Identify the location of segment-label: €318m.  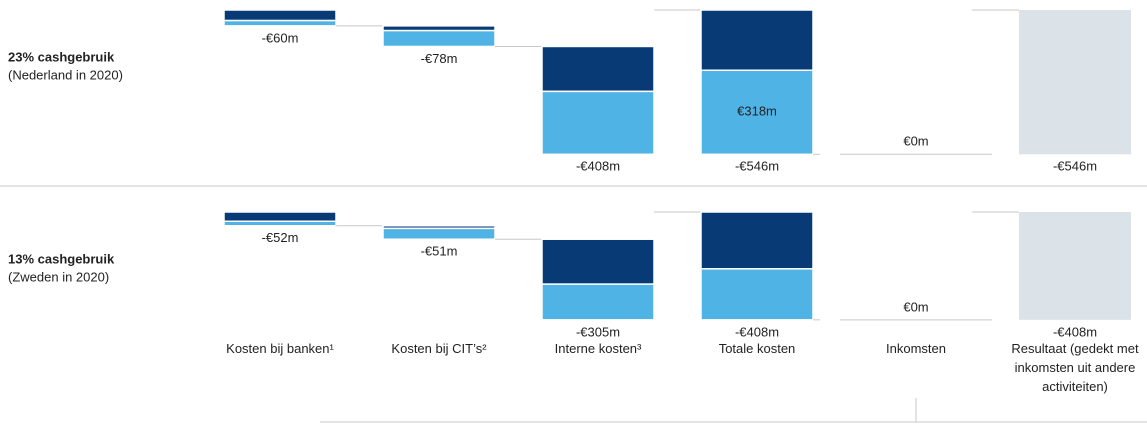
(757, 111).